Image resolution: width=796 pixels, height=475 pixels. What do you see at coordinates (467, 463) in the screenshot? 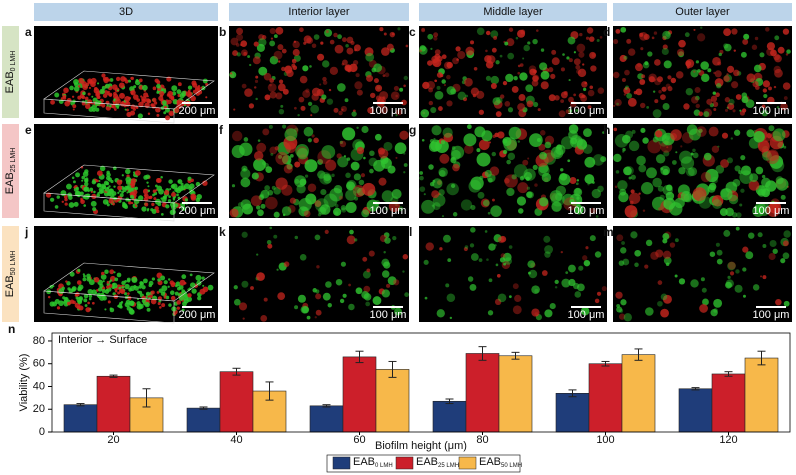
I see `legend-swatch` at bounding box center [467, 463].